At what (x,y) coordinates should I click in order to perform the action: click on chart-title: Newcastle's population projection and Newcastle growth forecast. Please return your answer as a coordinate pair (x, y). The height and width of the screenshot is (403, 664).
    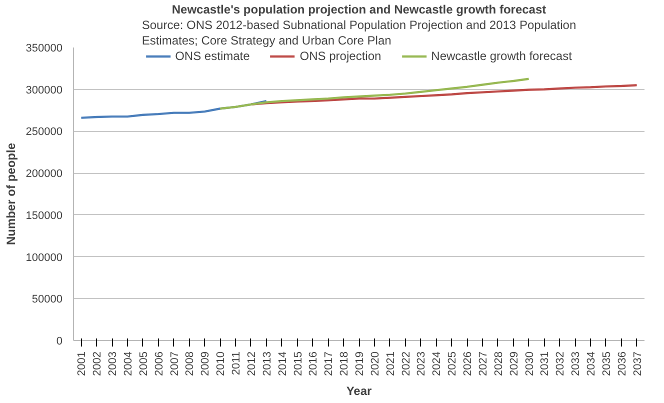
    Looking at the image, I should click on (359, 9).